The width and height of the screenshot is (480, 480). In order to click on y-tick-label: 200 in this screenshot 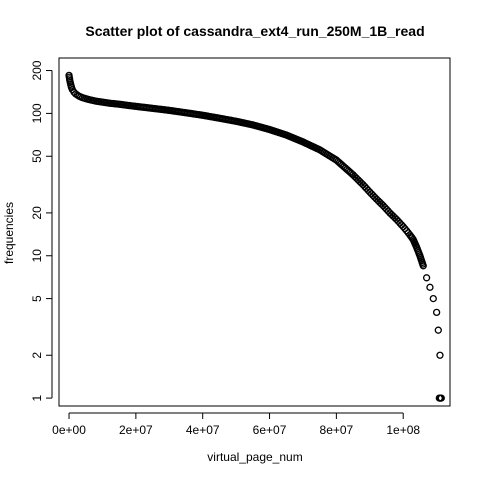, I will do `click(37, 70)`.